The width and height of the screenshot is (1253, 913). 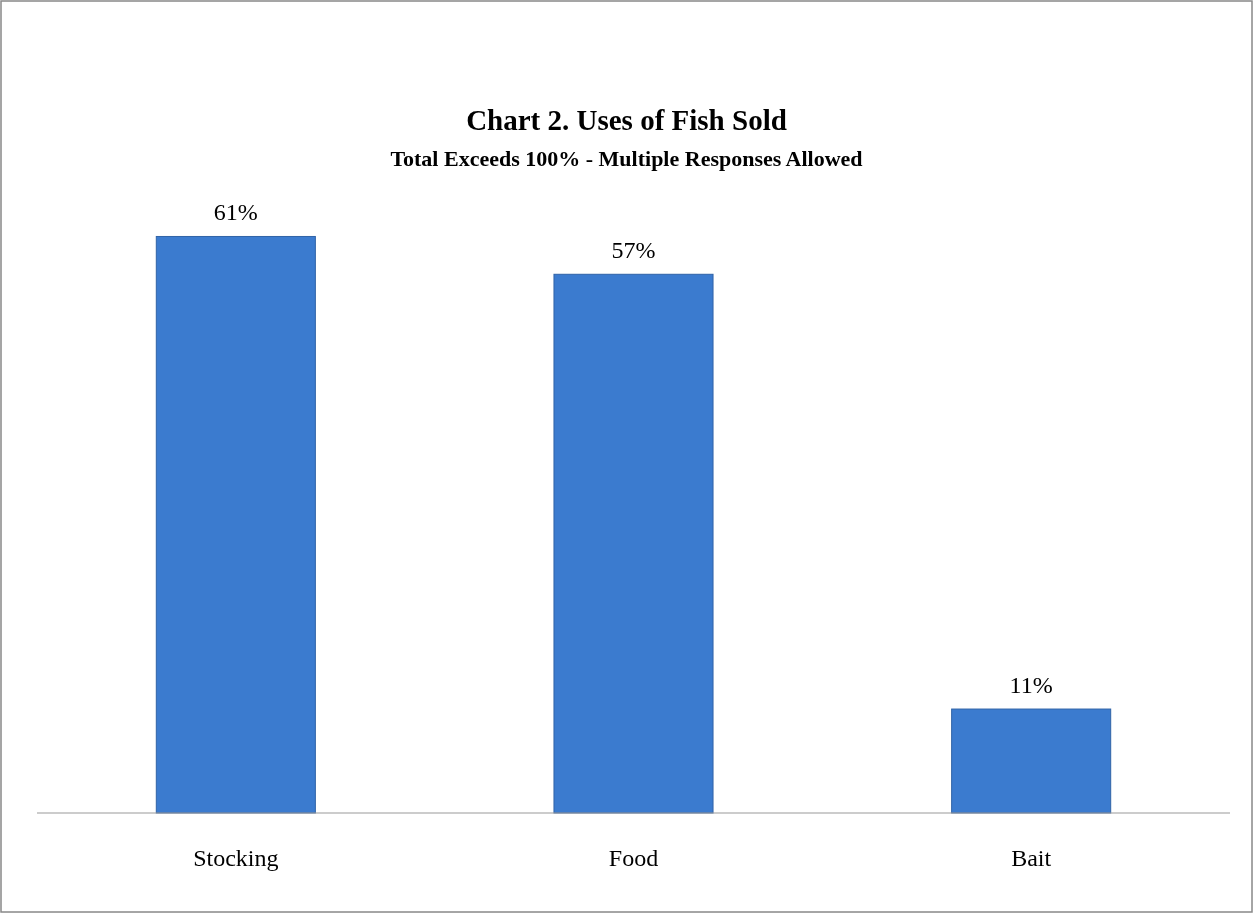 I want to click on chart-title: Chart 2. Uses of Fish Sold, so click(x=626, y=120).